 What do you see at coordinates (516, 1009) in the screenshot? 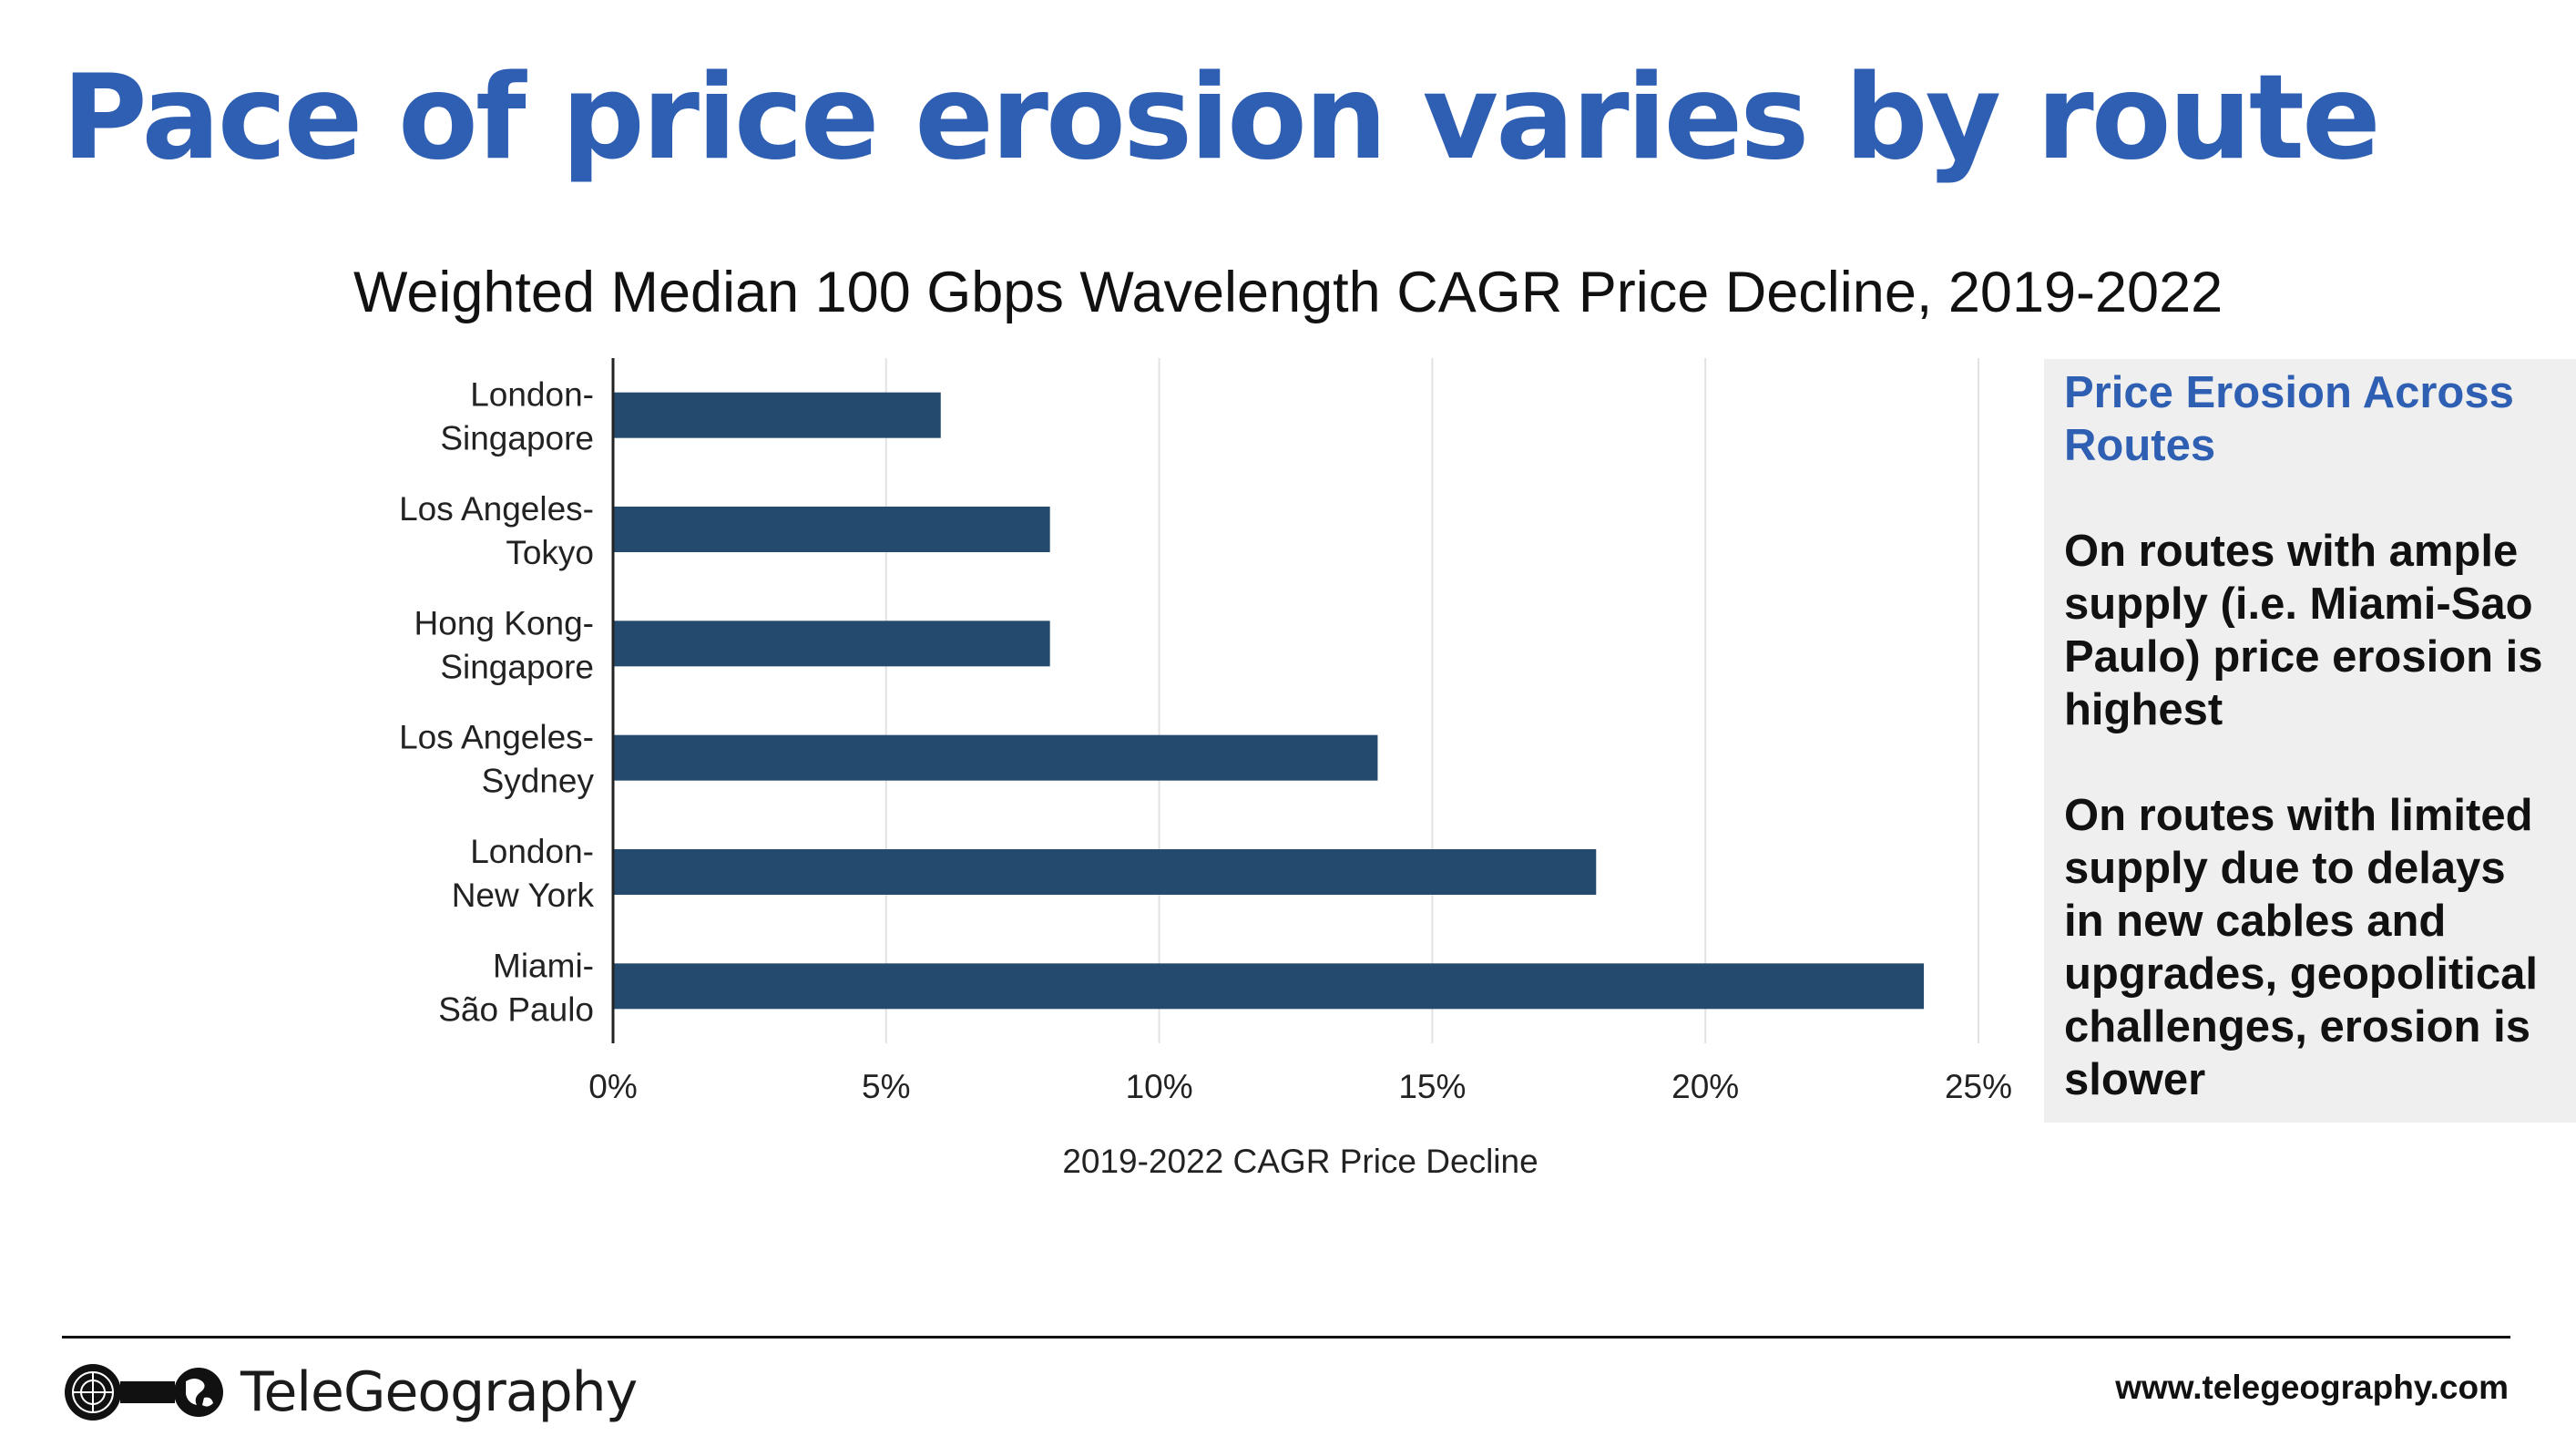
I see `y-tick-label-line: São Paulo` at bounding box center [516, 1009].